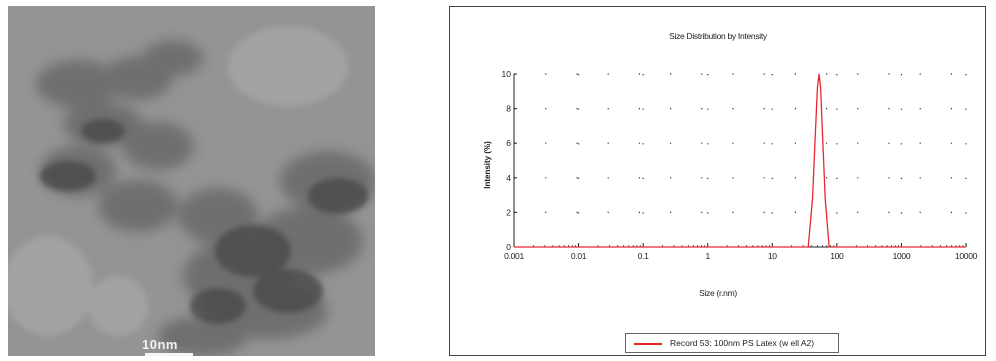 Image resolution: width=996 pixels, height=361 pixels. I want to click on y-axis-label: Intensity (%), so click(487, 165).